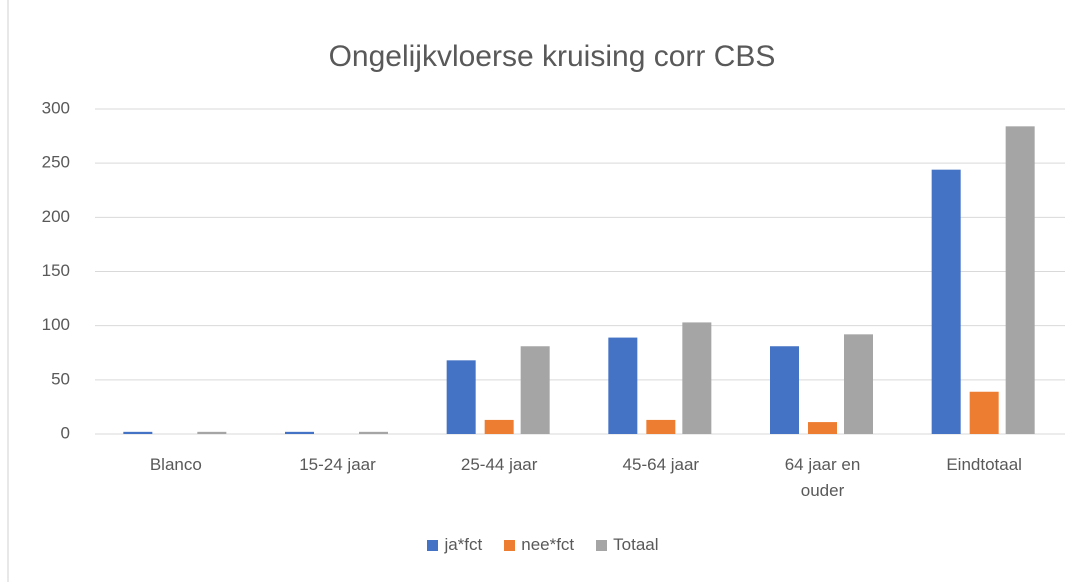  What do you see at coordinates (499, 464) in the screenshot?
I see `x-tick-label: 25-44 jaar` at bounding box center [499, 464].